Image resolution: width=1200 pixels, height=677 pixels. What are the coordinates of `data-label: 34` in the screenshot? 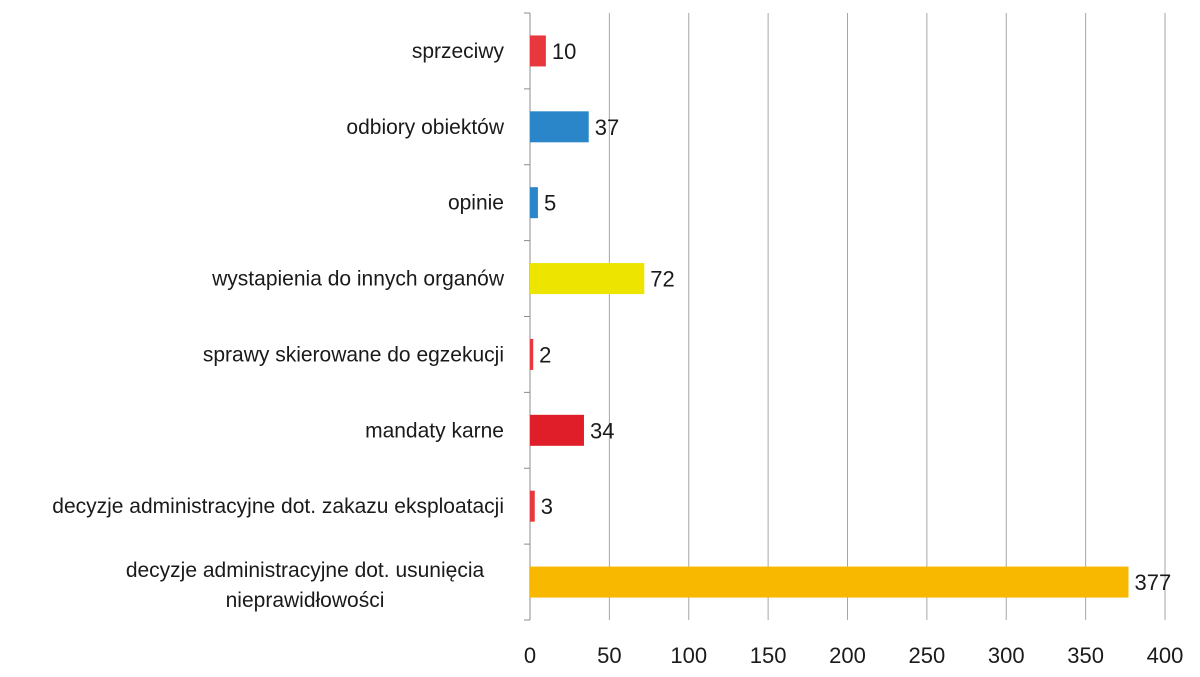 It's located at (602, 430).